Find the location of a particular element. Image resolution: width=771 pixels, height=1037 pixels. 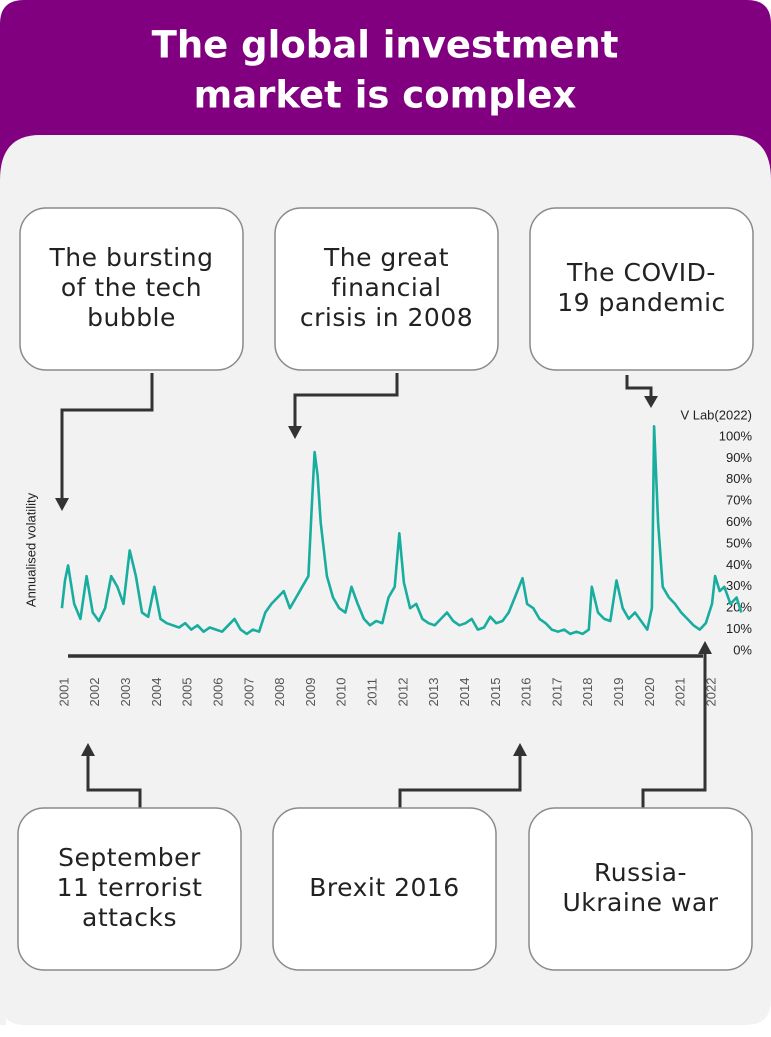

x-tick-label: 2002 is located at coordinates (94, 692).